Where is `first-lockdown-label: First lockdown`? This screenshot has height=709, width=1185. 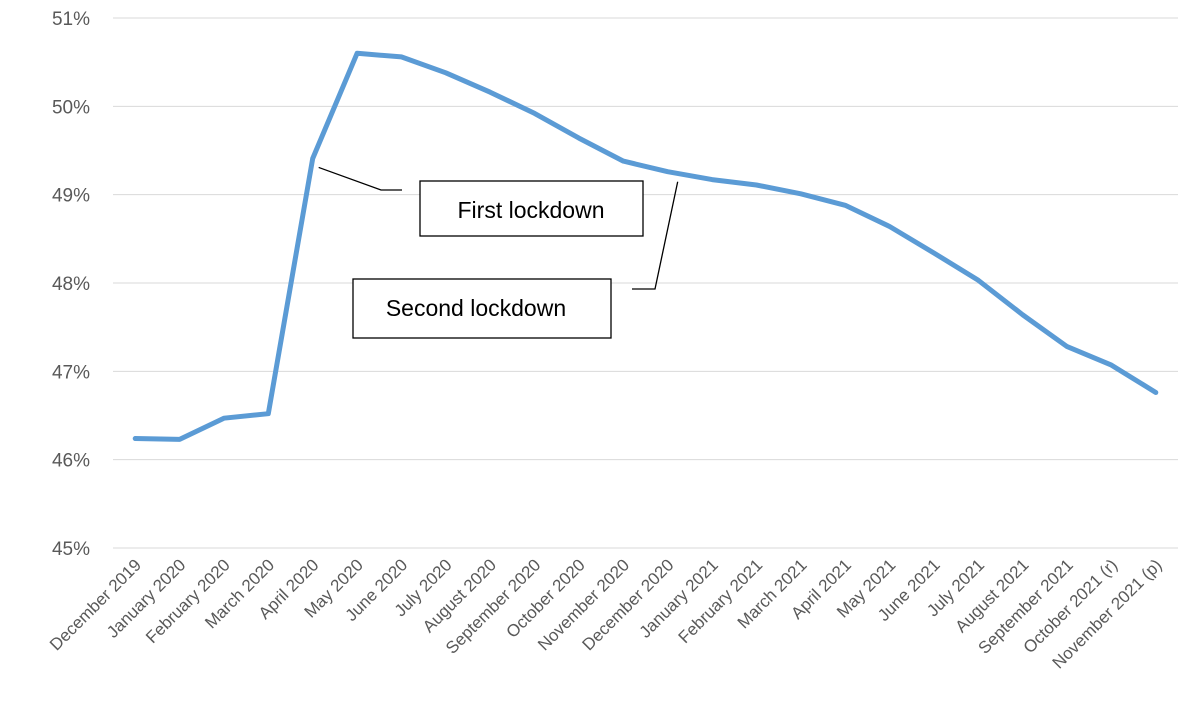 first-lockdown-label: First lockdown is located at coordinates (531, 210).